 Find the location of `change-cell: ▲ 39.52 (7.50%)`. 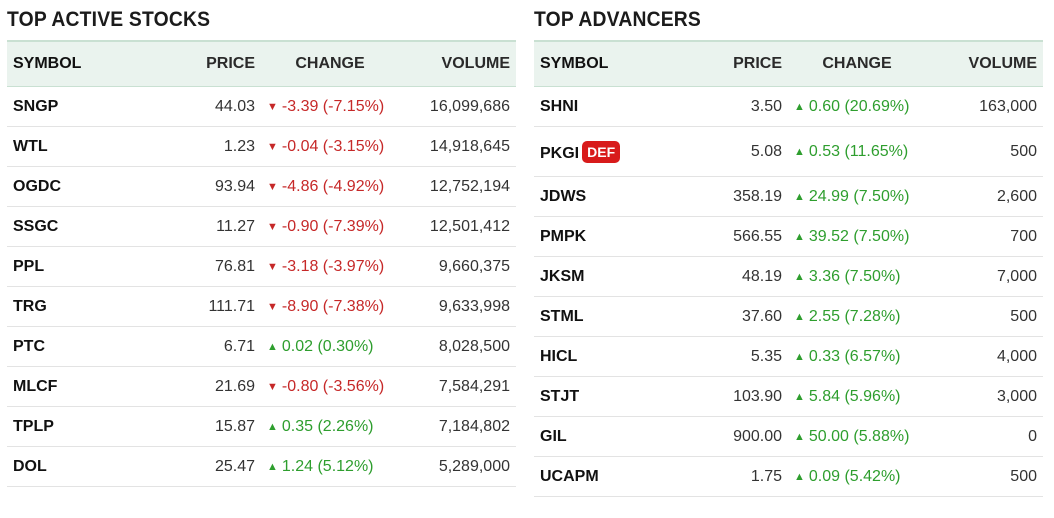

change-cell: ▲ 39.52 (7.50%) is located at coordinates (857, 236).